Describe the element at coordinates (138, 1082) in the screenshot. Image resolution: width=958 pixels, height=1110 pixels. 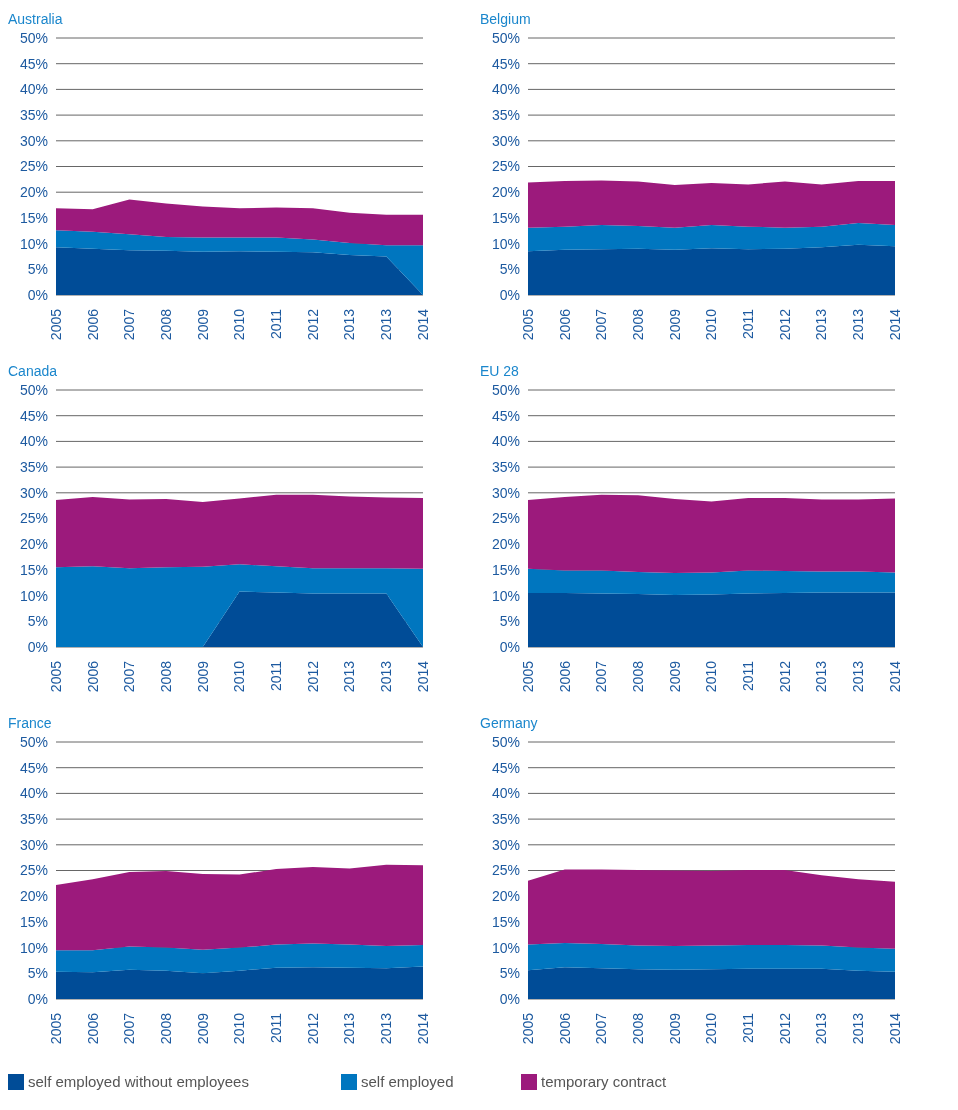
I see `legend-label: self employed without employees` at that location.